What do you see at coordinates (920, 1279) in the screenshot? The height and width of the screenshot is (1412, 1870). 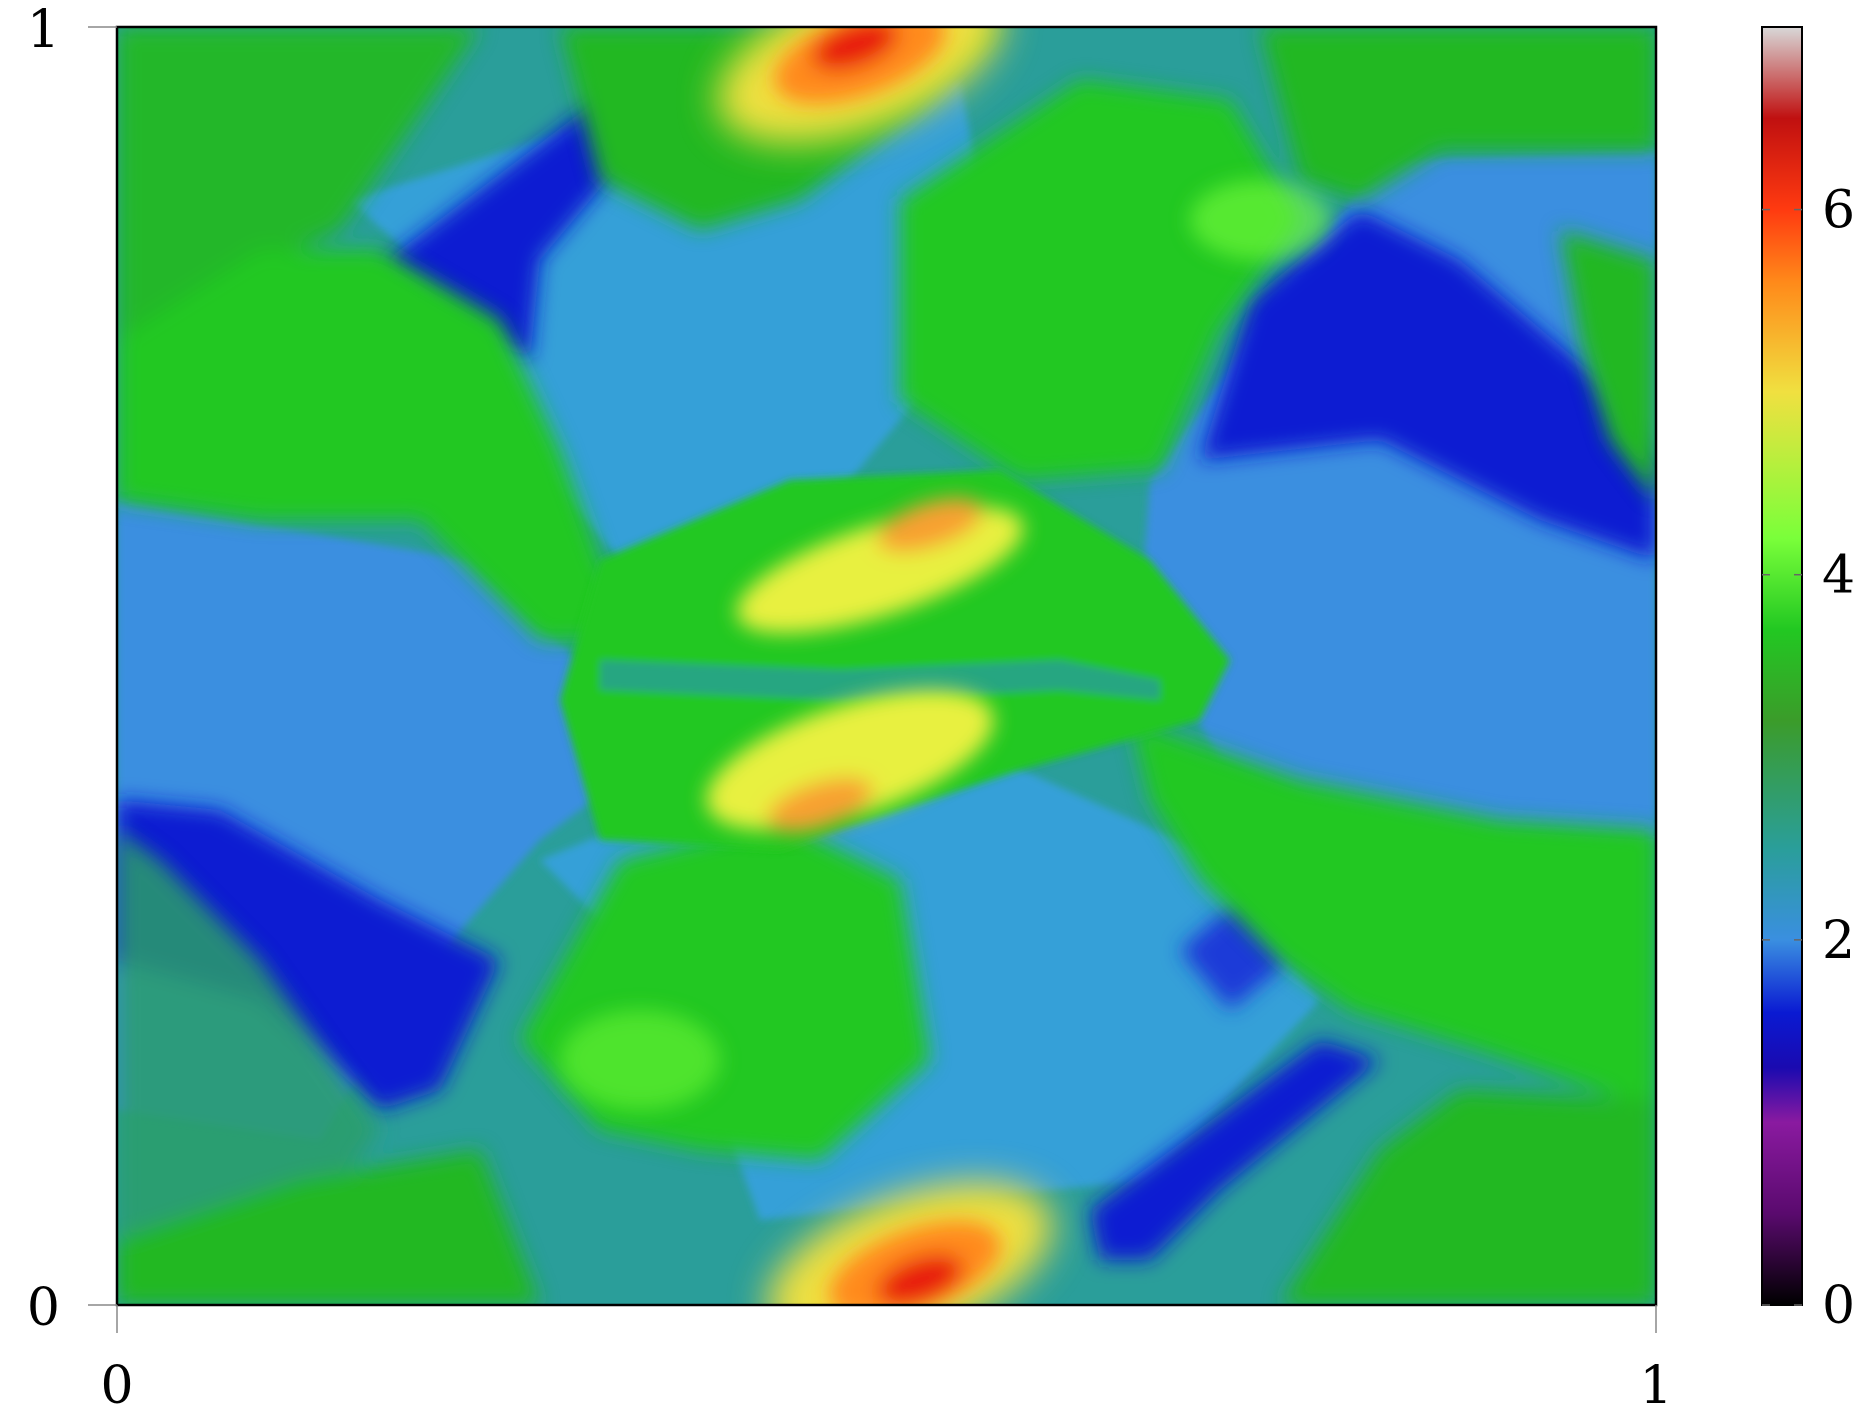 I see `field-bottom-hotspot-core` at bounding box center [920, 1279].